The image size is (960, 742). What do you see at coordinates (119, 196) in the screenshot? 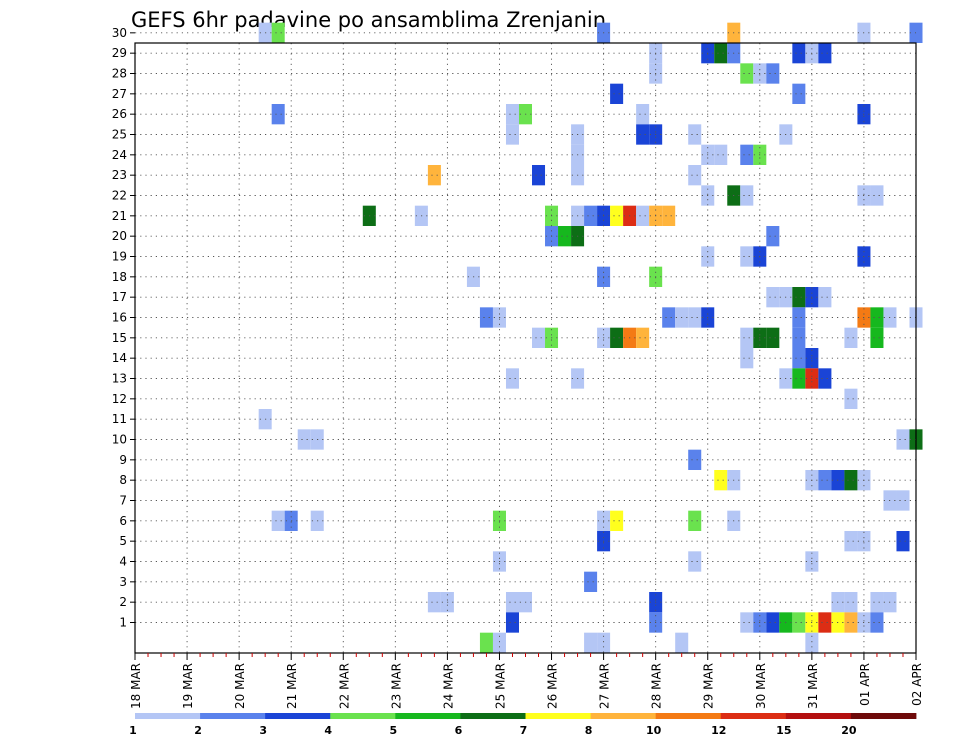
I see `y-tick-label: 22` at bounding box center [119, 196].